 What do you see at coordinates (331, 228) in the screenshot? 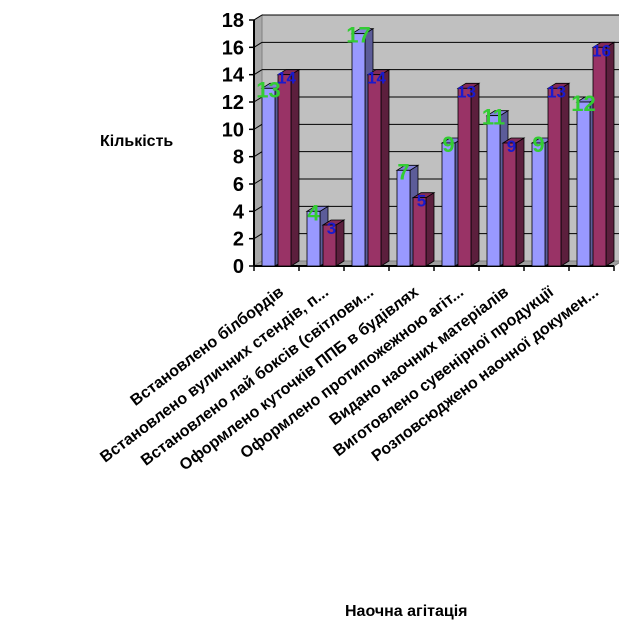
I see `data-label: 3` at bounding box center [331, 228].